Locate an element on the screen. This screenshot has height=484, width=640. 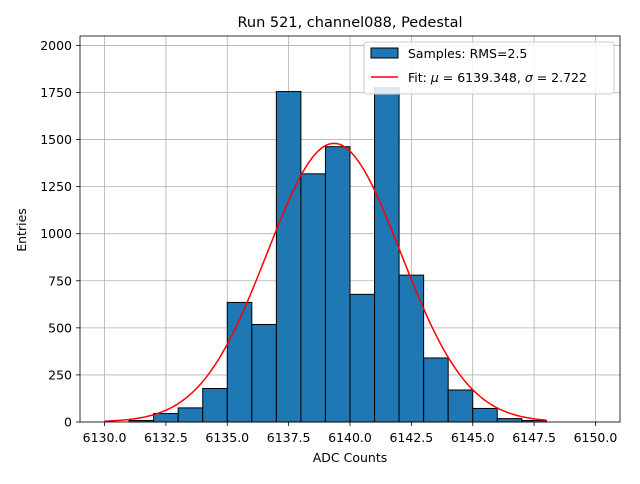
legend-fit-sigma-symbol: σ is located at coordinates (529, 77).